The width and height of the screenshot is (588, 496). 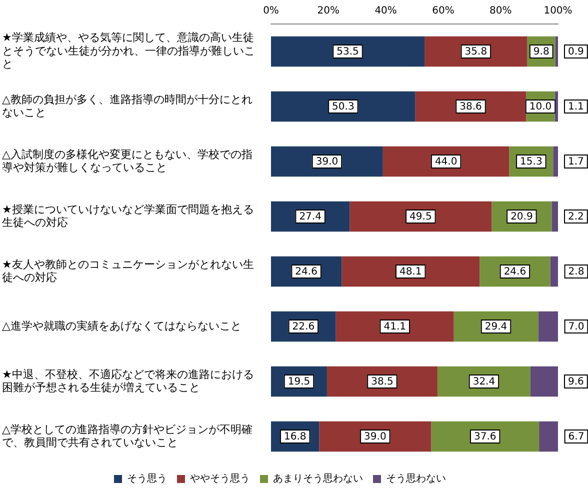 What do you see at coordinates (310, 217) in the screenshot?
I see `data-label: 27.4` at bounding box center [310, 217].